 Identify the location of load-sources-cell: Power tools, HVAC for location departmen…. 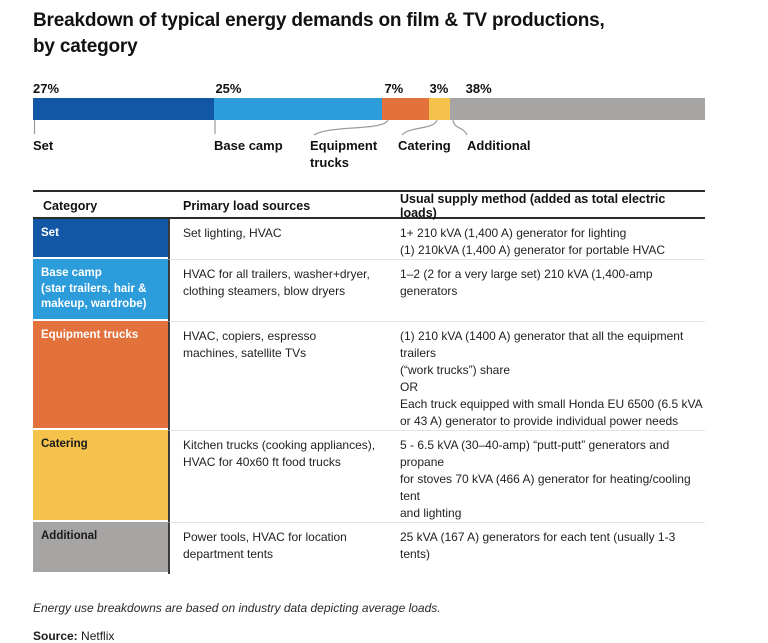
(278, 548).